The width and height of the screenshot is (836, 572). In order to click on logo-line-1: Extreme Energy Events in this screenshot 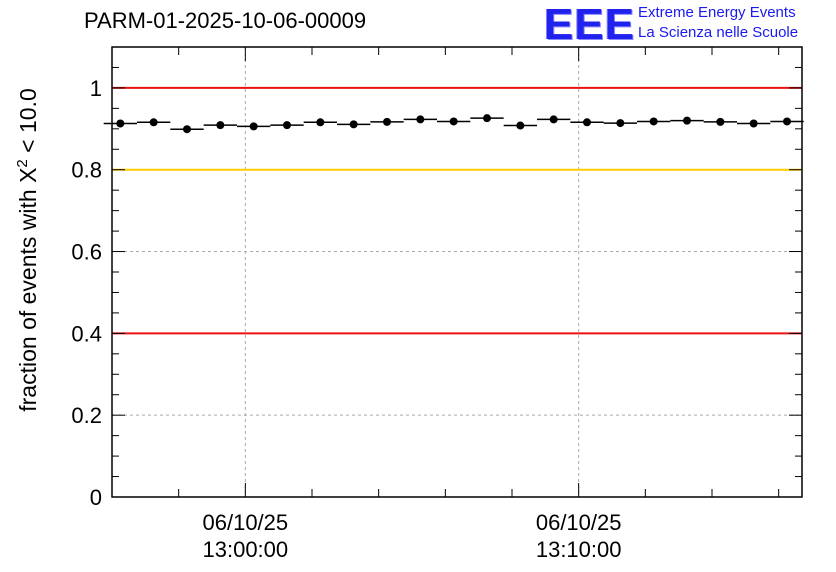, I will do `click(717, 12)`.